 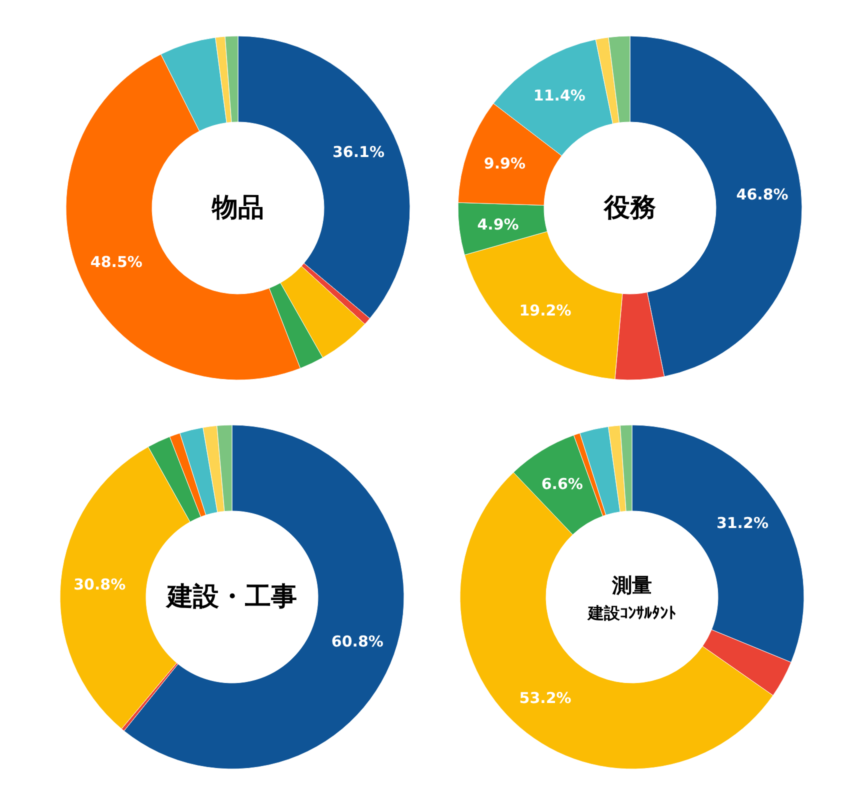 I want to click on text: 物品, so click(x=237, y=208).